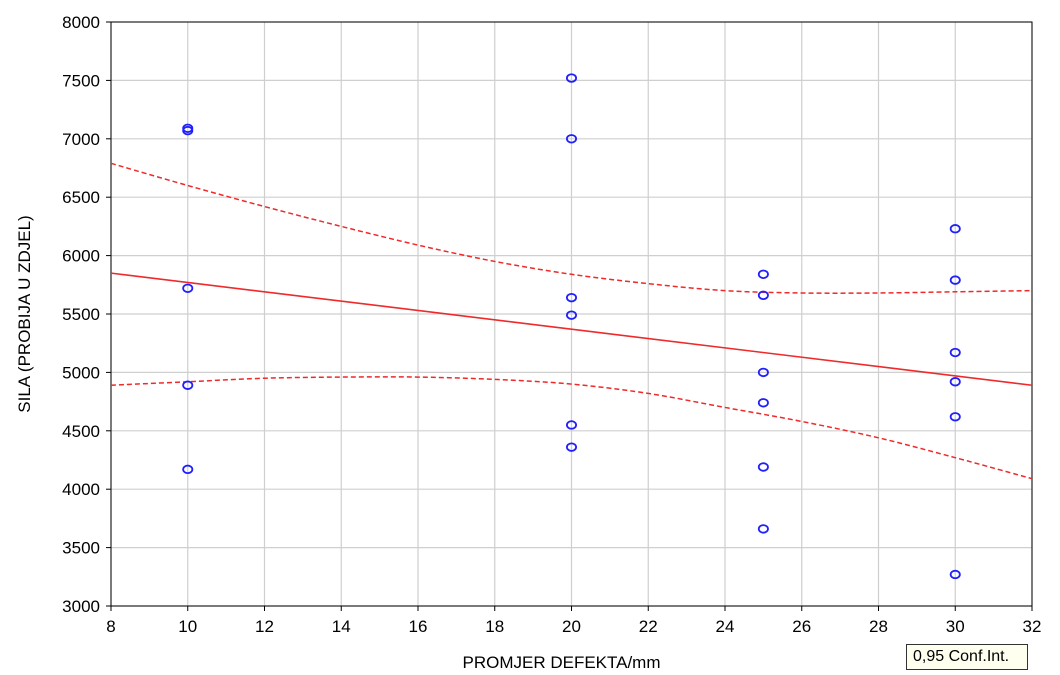 This screenshot has height=675, width=1060. Describe the element at coordinates (418, 626) in the screenshot. I see `x-tick-label: 16` at that location.